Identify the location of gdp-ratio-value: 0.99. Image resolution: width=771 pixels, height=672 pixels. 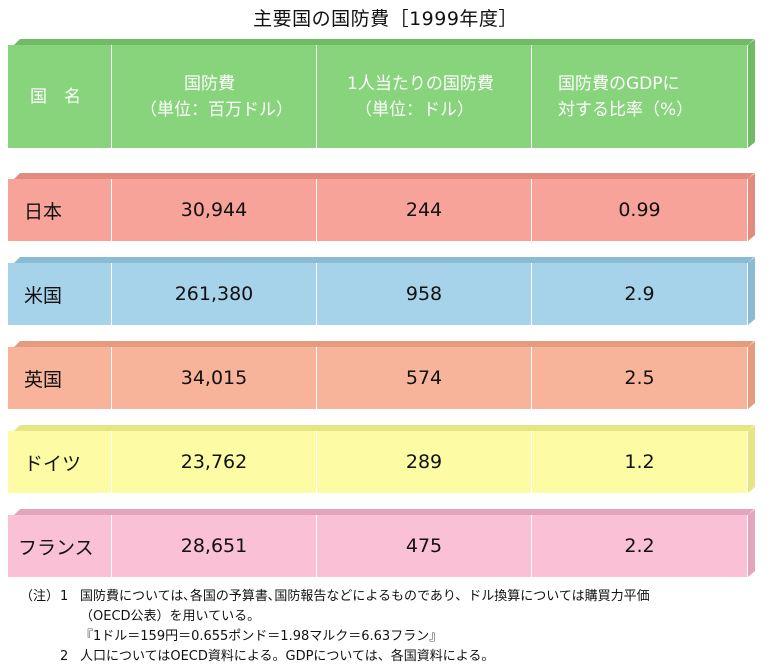
(639, 210).